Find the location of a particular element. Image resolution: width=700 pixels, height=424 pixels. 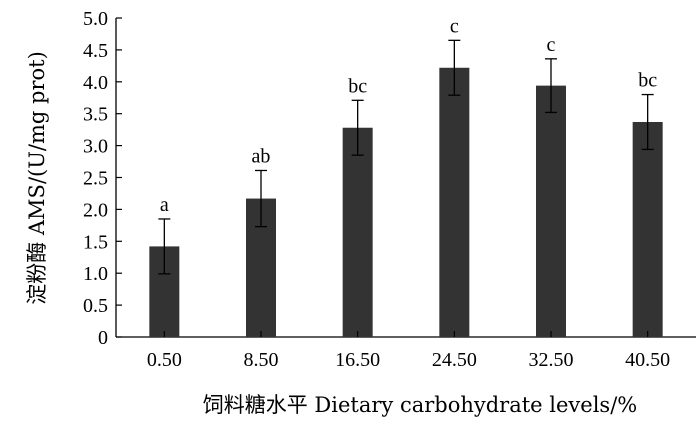

x-tick-label: 32.50 is located at coordinates (551, 360).